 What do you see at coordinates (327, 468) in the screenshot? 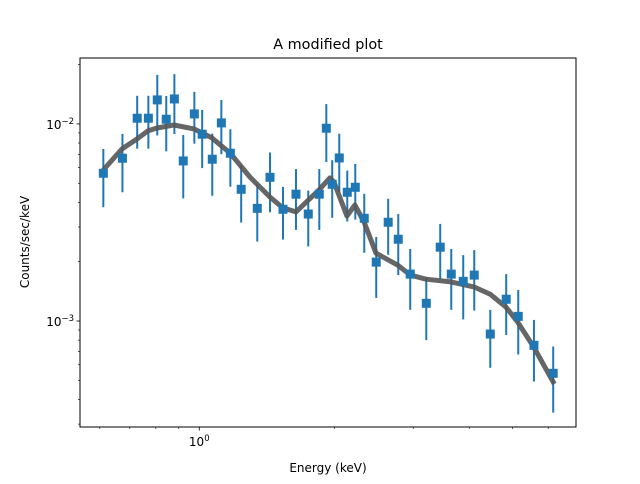
I see `x-axis-label: Energy (keV)` at bounding box center [327, 468].